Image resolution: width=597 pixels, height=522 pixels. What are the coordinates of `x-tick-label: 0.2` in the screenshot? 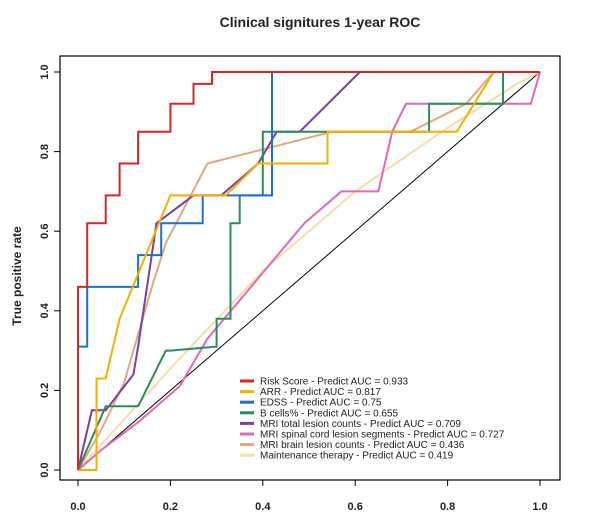 It's located at (170, 507).